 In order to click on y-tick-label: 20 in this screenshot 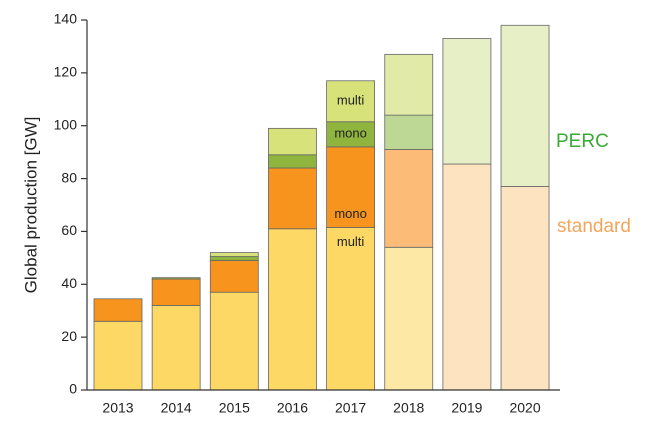, I will do `click(69, 336)`.